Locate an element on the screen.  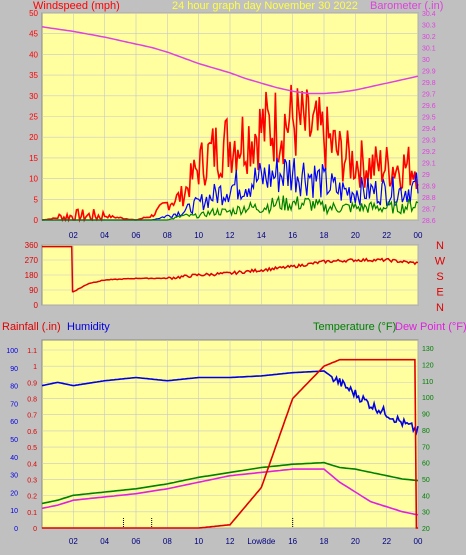
temperature-y-tick: 40 is located at coordinates (426, 496).